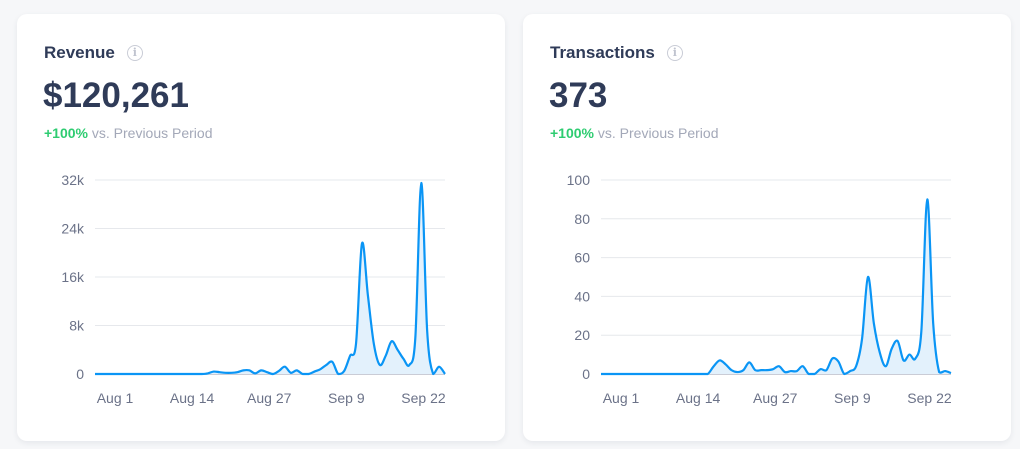 The height and width of the screenshot is (449, 1020). What do you see at coordinates (578, 95) in the screenshot?
I see `transactions-value: 373` at bounding box center [578, 95].